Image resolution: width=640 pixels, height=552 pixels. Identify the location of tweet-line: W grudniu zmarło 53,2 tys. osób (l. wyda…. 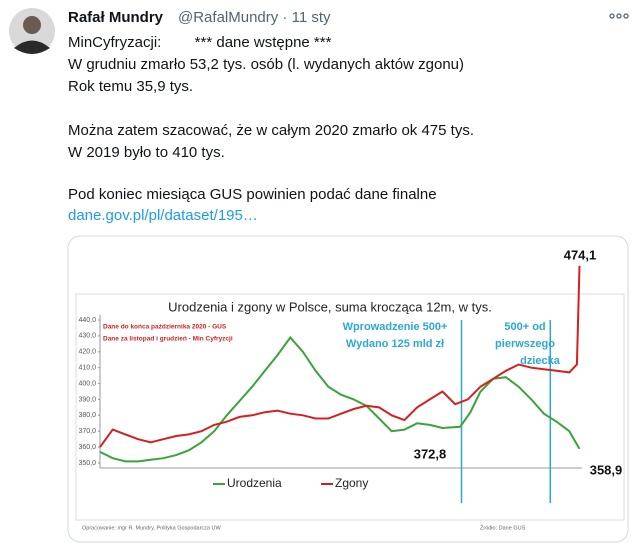
(266, 64).